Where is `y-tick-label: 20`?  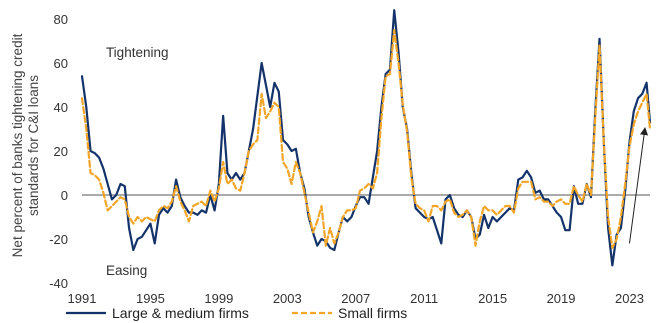
y-tick-label: 20 is located at coordinates (61, 151).